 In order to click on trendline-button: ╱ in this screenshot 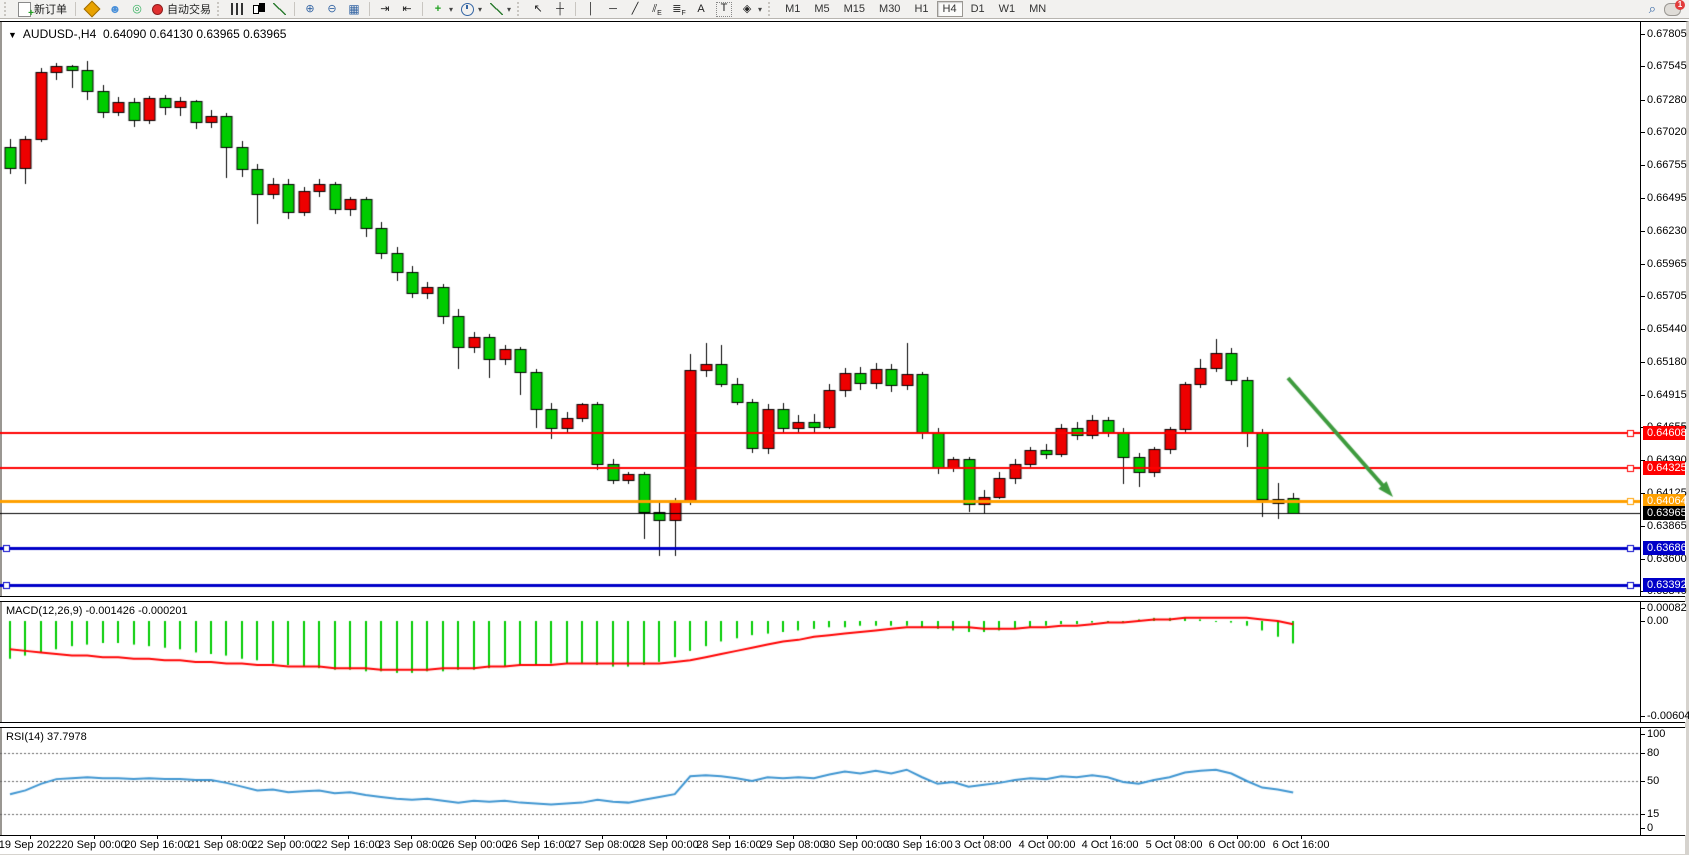, I will do `click(635, 9)`.